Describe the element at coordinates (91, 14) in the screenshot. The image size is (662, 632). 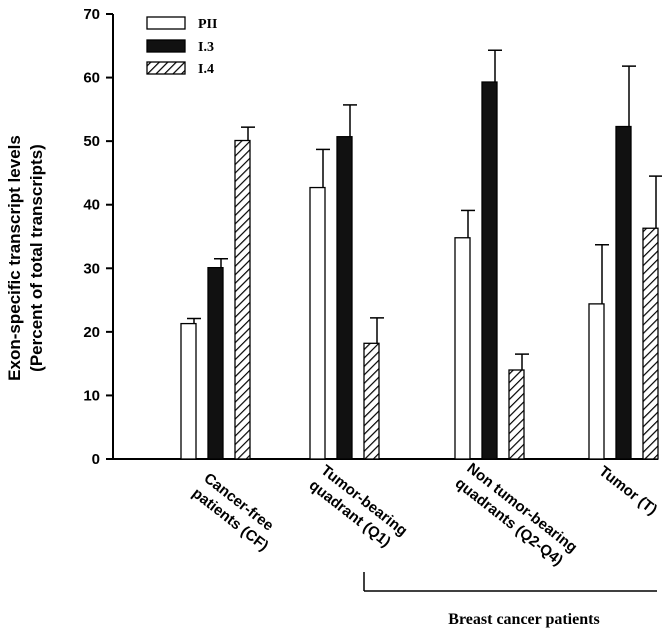
I see `y-tick-label: 70` at that location.